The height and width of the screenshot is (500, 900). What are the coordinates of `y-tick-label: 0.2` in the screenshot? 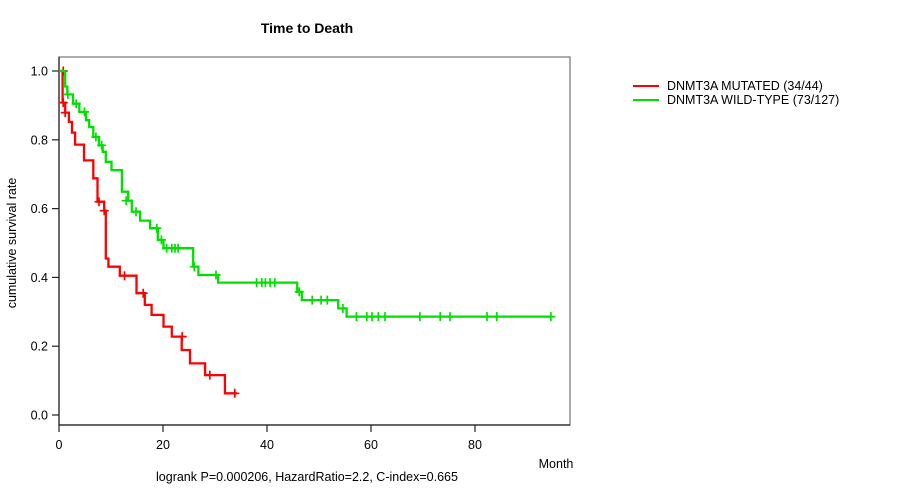 It's located at (39, 347).